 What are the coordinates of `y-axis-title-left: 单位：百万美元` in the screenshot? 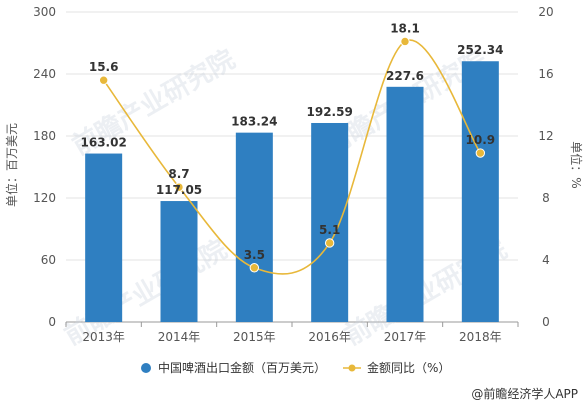 It's located at (11, 165).